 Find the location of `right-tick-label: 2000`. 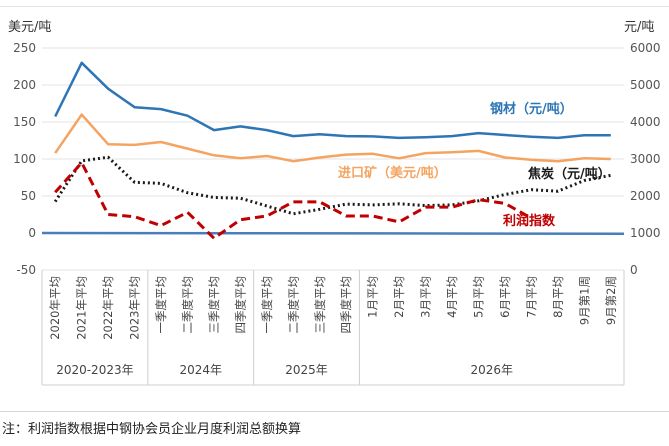

right-tick-label: 2000 is located at coordinates (645, 196).